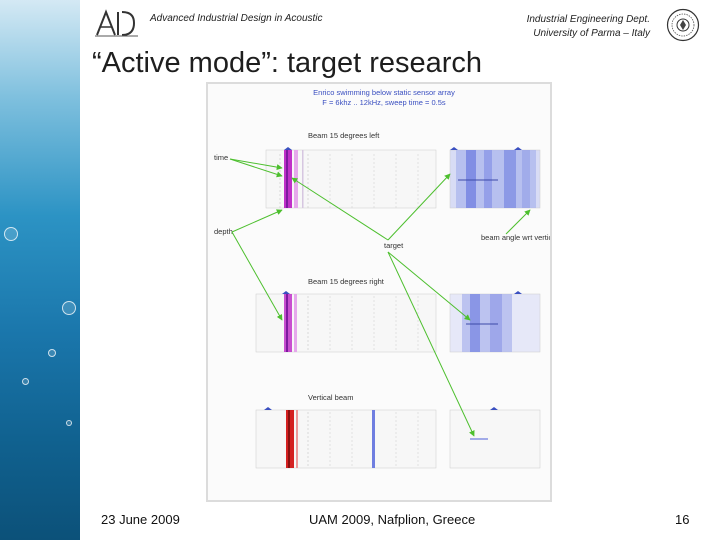 Image resolution: width=720 pixels, height=540 pixels. What do you see at coordinates (116, 23) in the screenshot?
I see `aida-logo` at bounding box center [116, 23].